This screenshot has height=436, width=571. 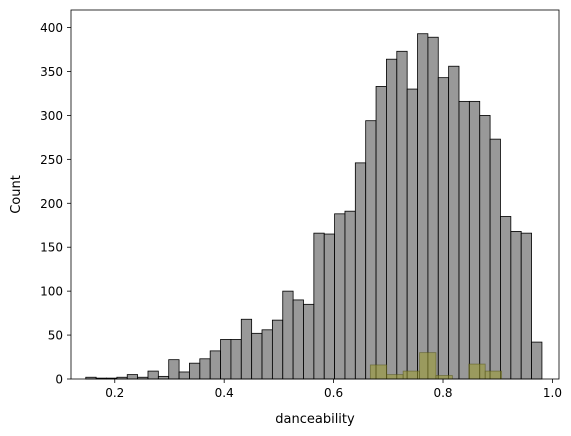 What do you see at coordinates (51, 292) in the screenshot?
I see `y-tick-label: 100` at bounding box center [51, 292].